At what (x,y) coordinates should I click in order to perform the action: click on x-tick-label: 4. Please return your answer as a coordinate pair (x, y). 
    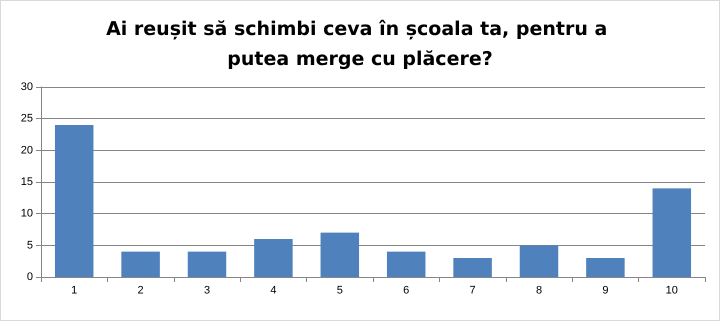
    Looking at the image, I should click on (273, 290).